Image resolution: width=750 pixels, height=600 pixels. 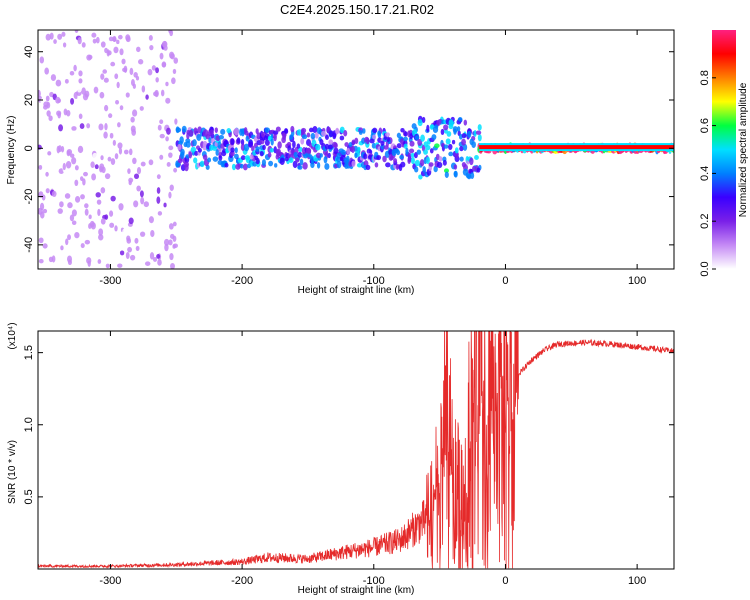 What do you see at coordinates (505, 581) in the screenshot?
I see `snr-x-tick-label: 0` at bounding box center [505, 581].